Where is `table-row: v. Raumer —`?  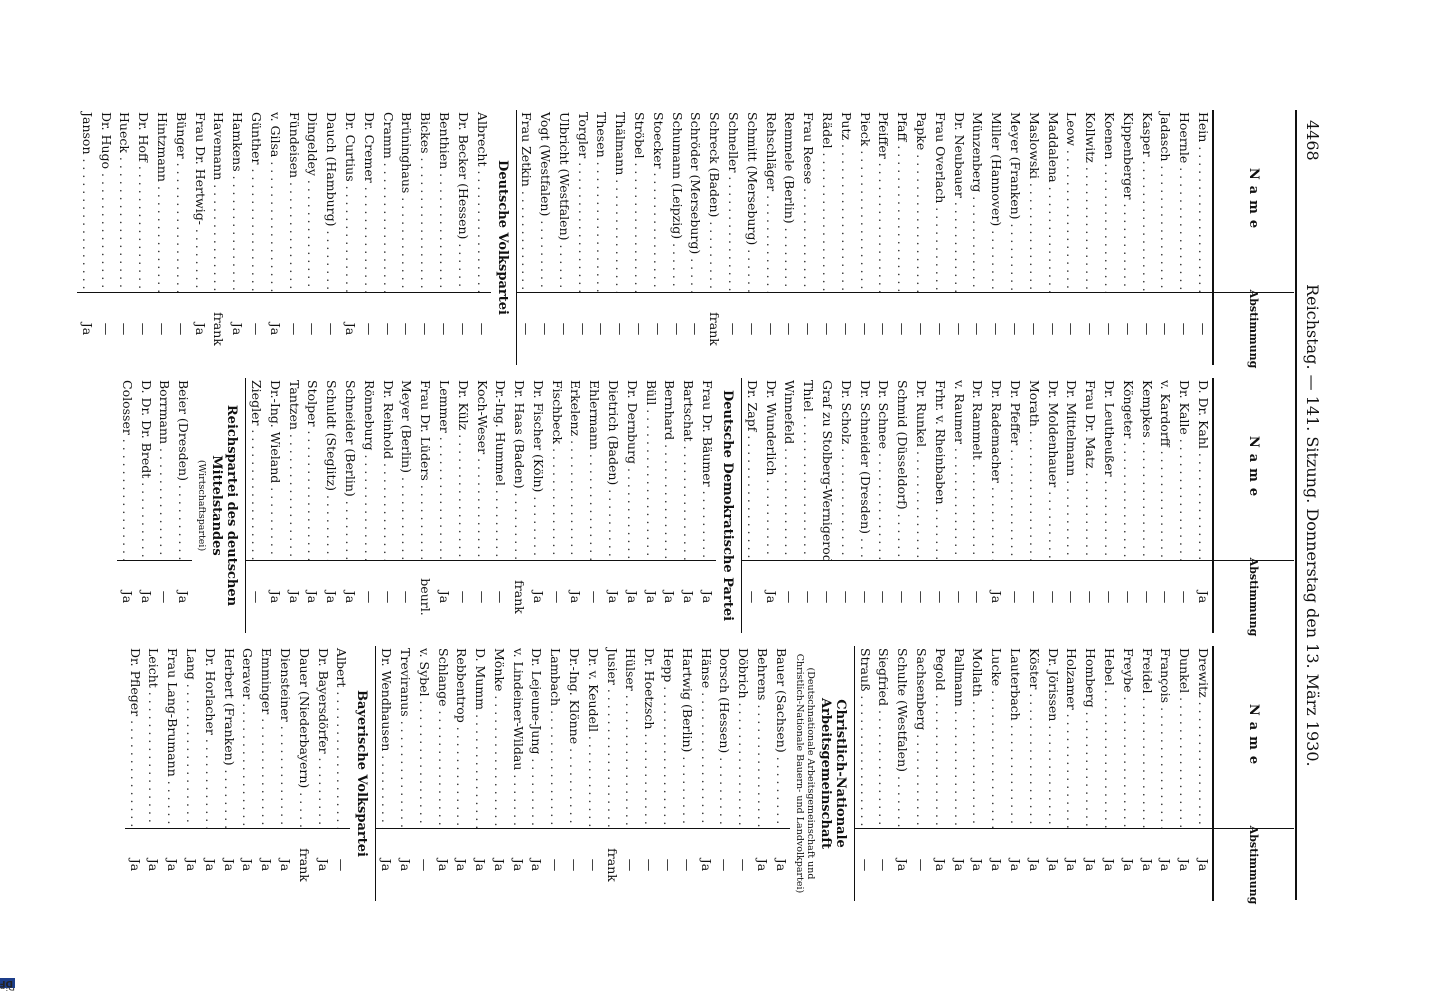
table-row: v. Raumer — is located at coordinates (958, 505).